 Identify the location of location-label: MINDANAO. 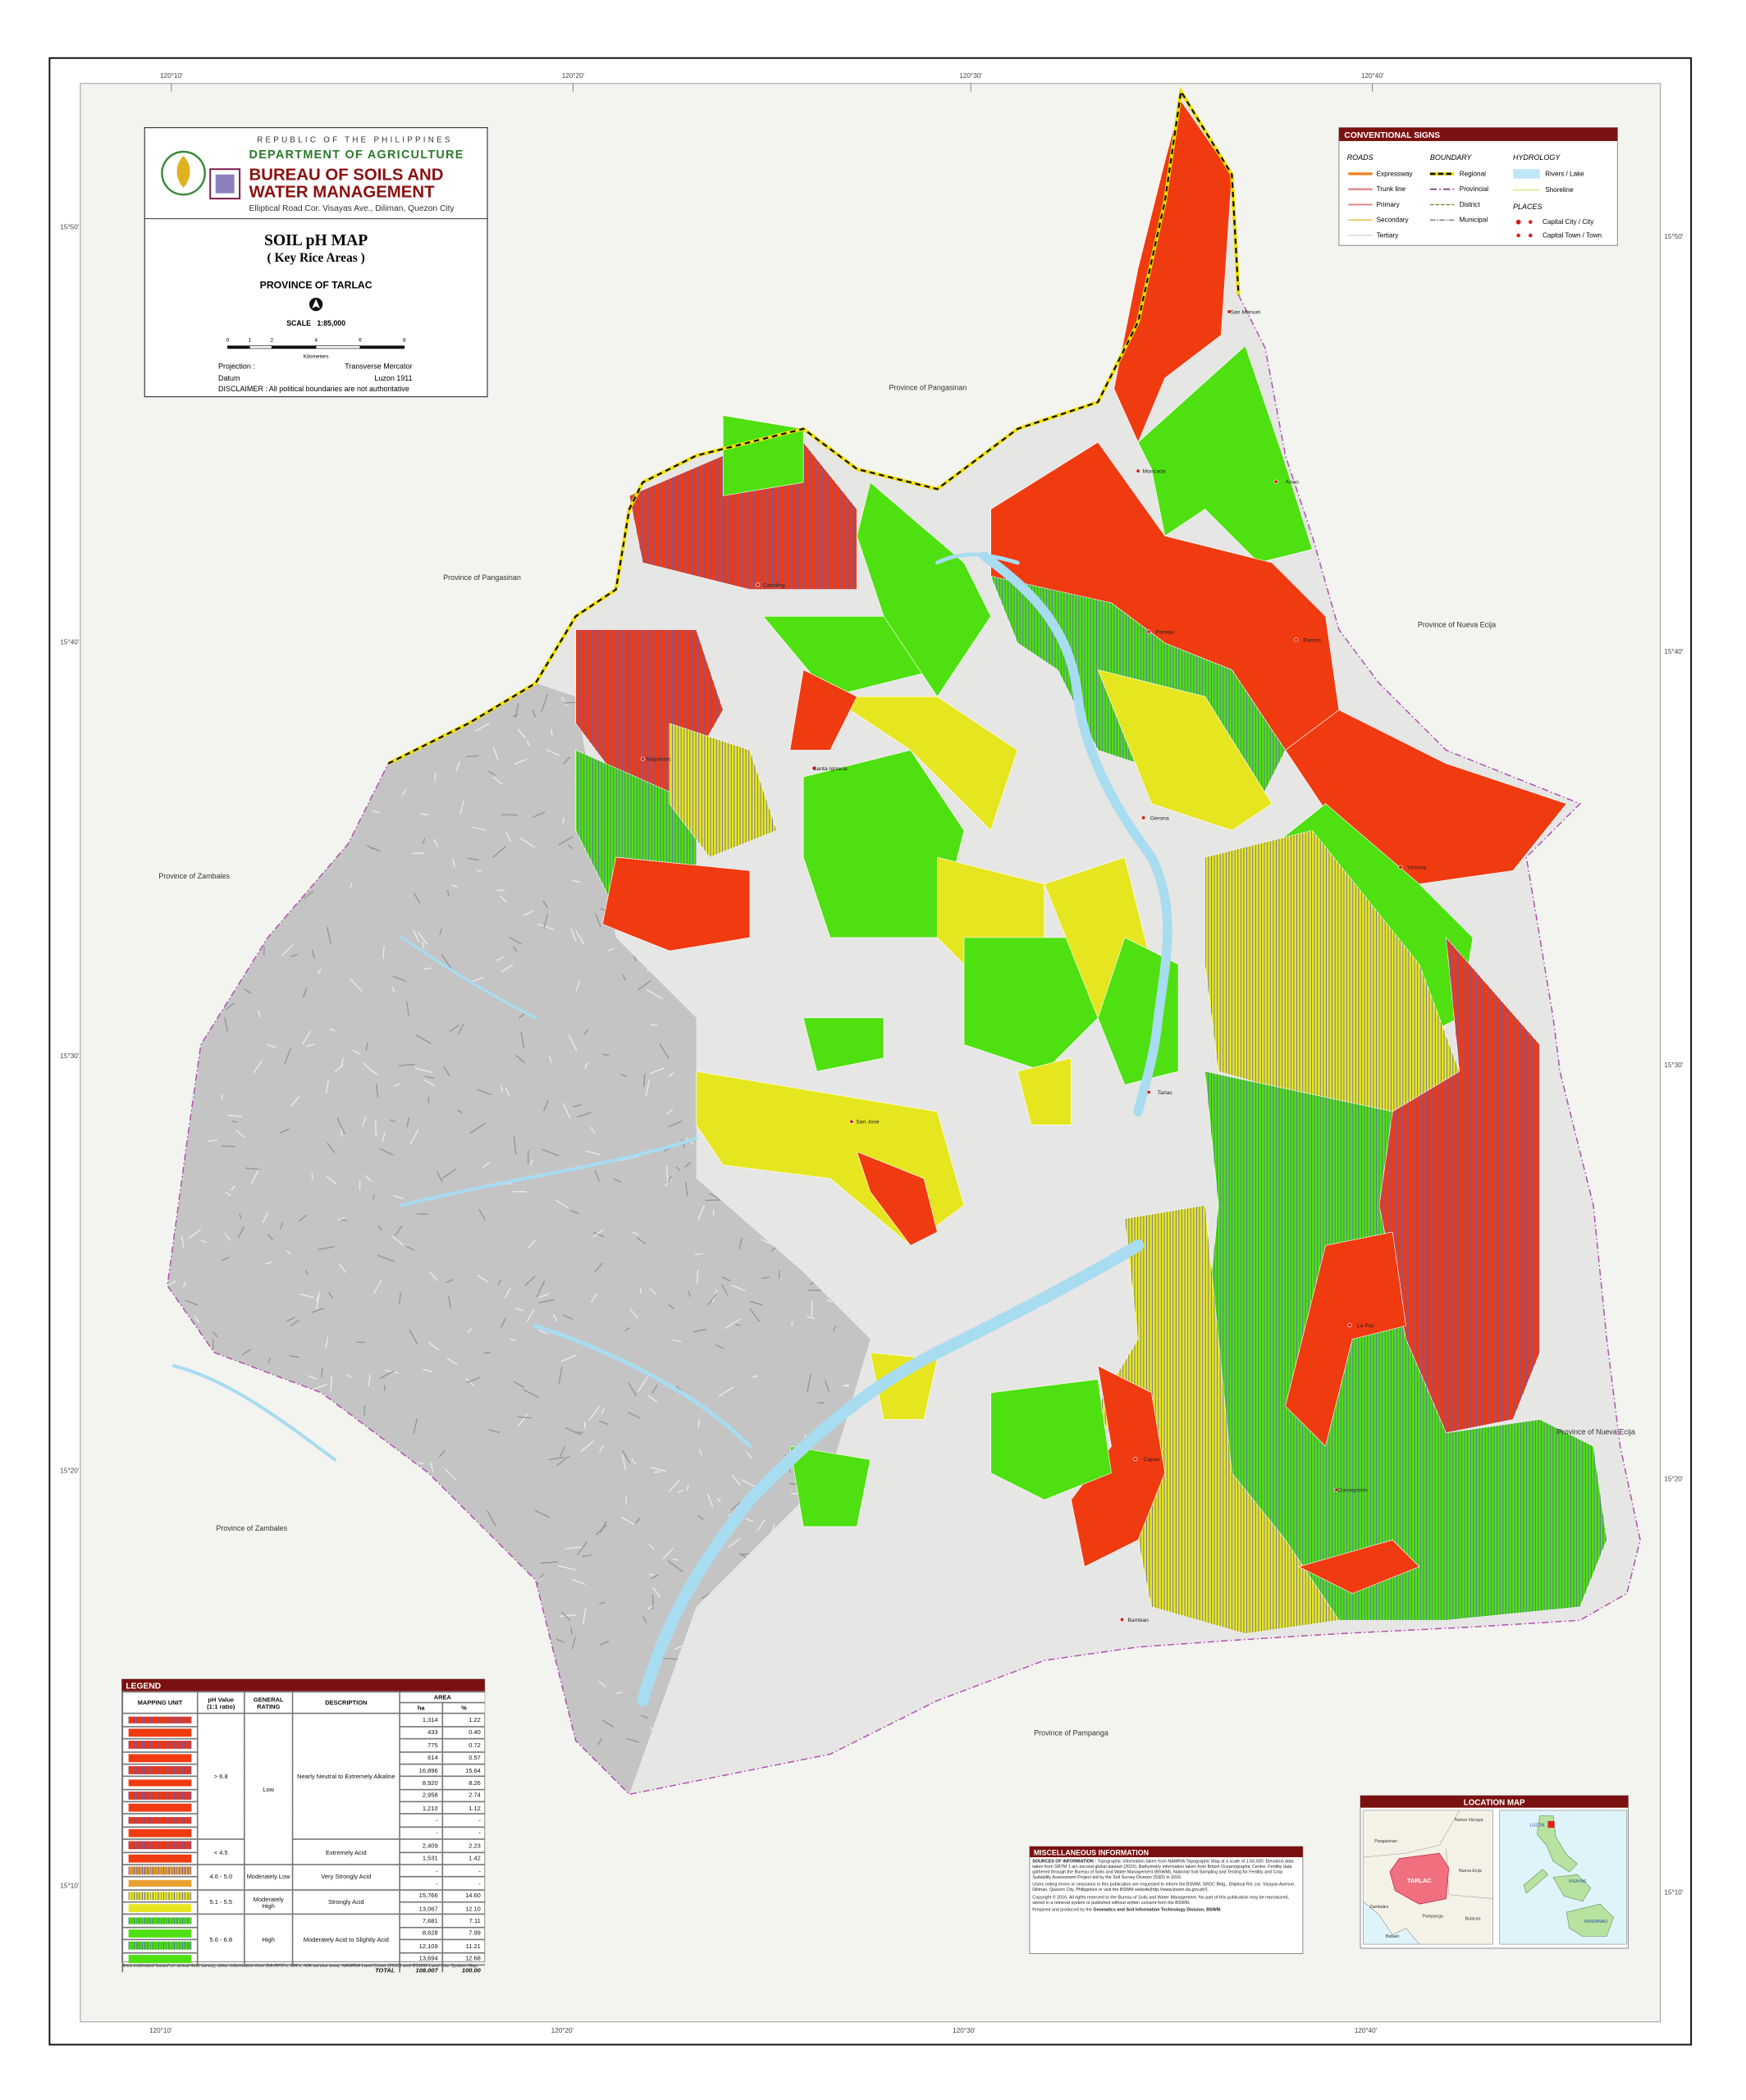
(1595, 1922).